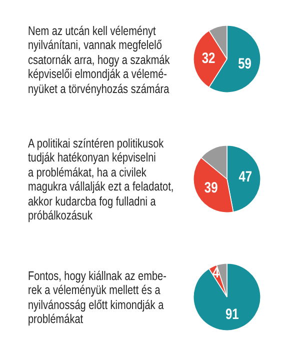  Describe the element at coordinates (245, 63) in the screenshot. I see `data-label: 59` at that location.